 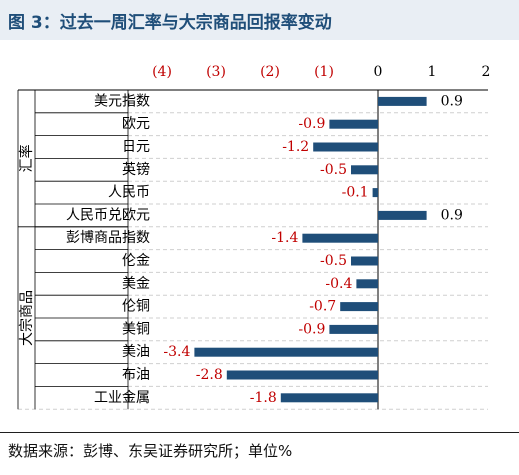 What do you see at coordinates (378, 72) in the screenshot?
I see `x-tick-label: 0` at bounding box center [378, 72].